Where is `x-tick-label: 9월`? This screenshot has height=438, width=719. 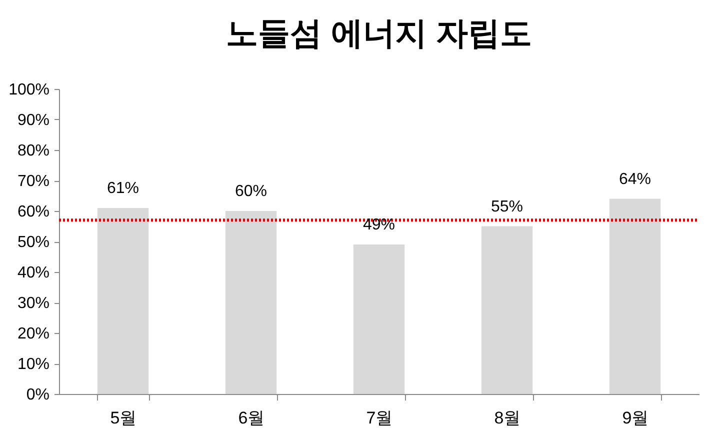
x-tick-label: 9월 is located at coordinates (635, 418).